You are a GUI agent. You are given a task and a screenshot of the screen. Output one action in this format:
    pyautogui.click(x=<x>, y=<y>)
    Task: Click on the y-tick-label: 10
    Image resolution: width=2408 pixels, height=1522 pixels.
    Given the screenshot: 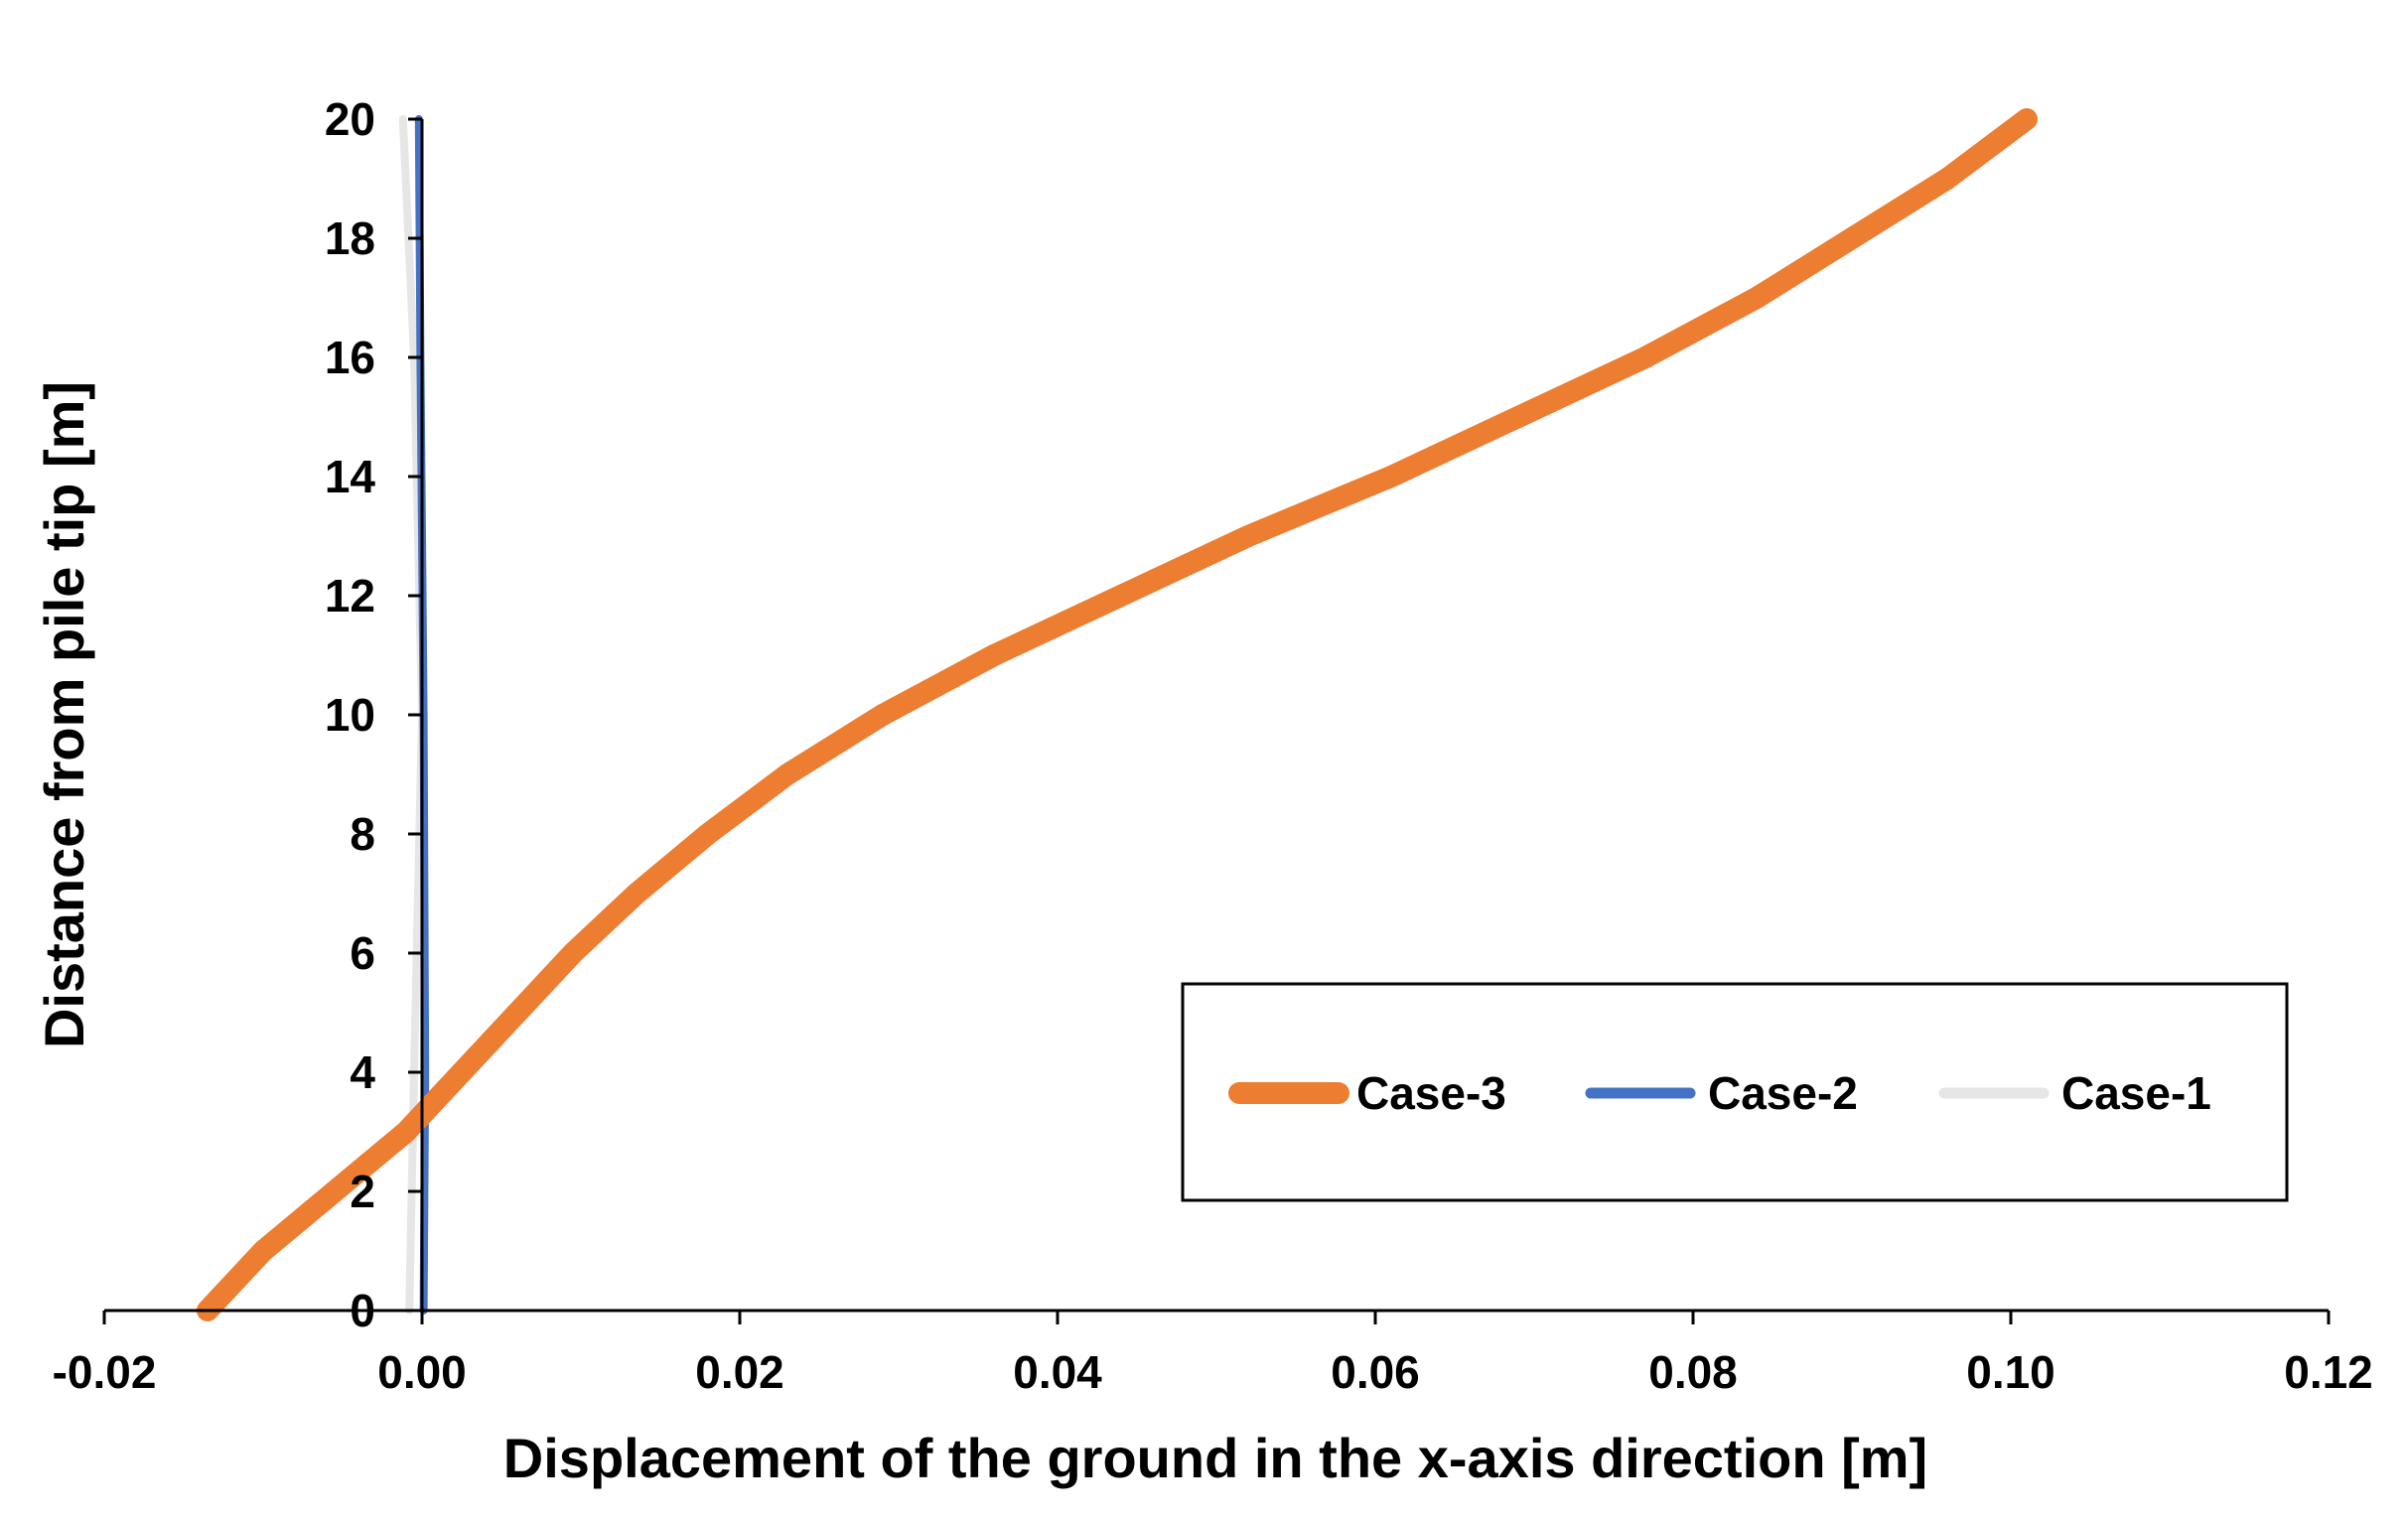 What is the action you would take?
    pyautogui.click(x=350, y=715)
    